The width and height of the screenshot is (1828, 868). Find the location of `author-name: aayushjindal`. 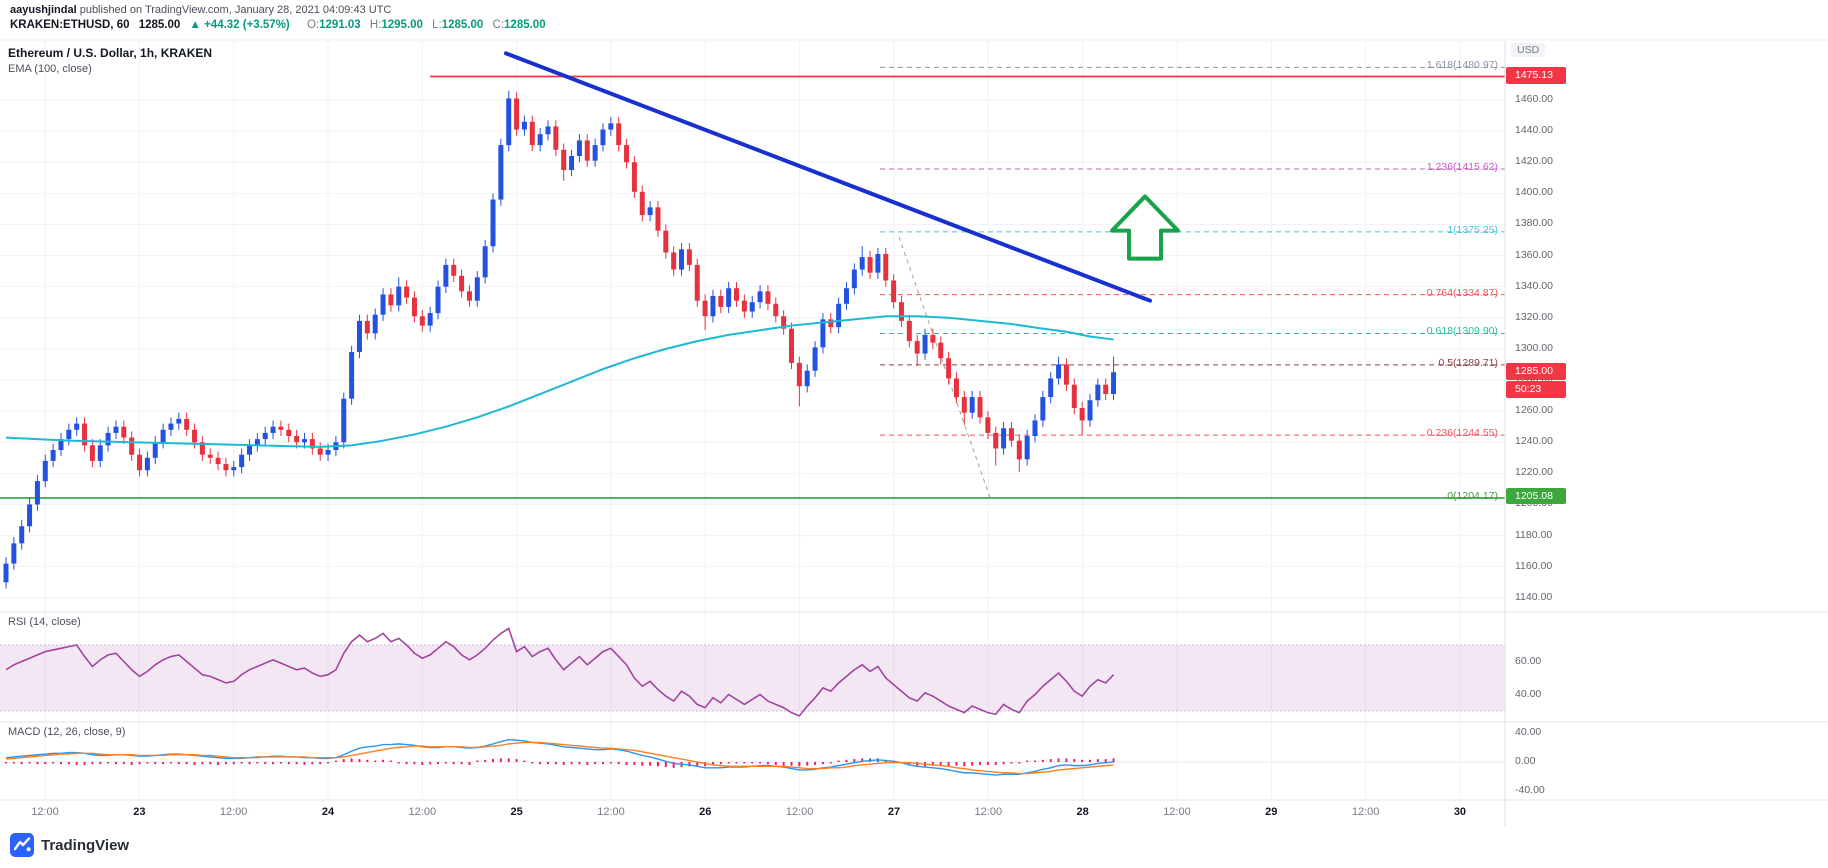

author-name: aayushjindal is located at coordinates (43, 10).